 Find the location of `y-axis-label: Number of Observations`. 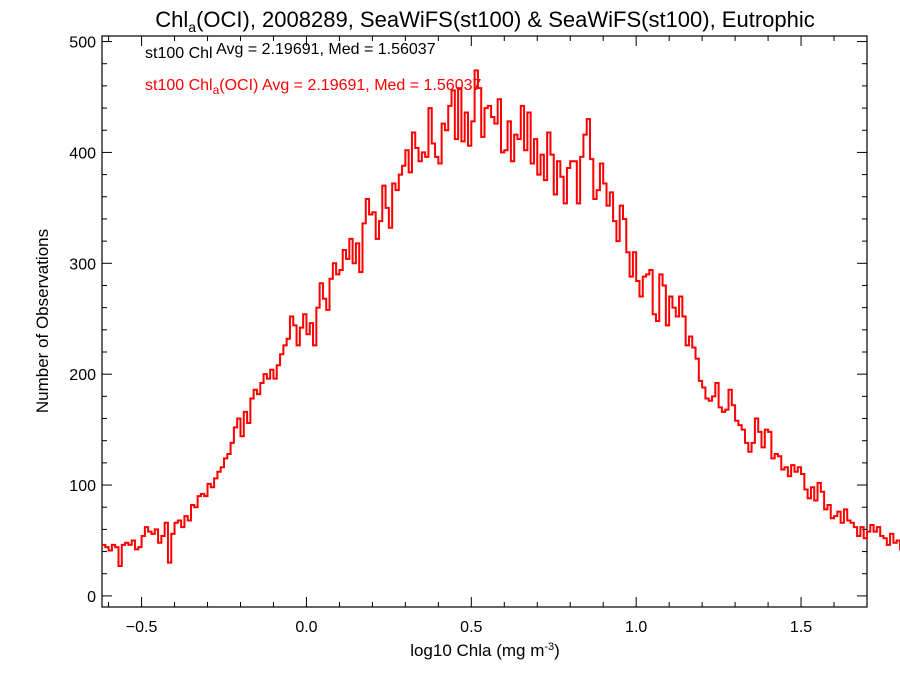

y-axis-label: Number of Observations is located at coordinates (42, 321).